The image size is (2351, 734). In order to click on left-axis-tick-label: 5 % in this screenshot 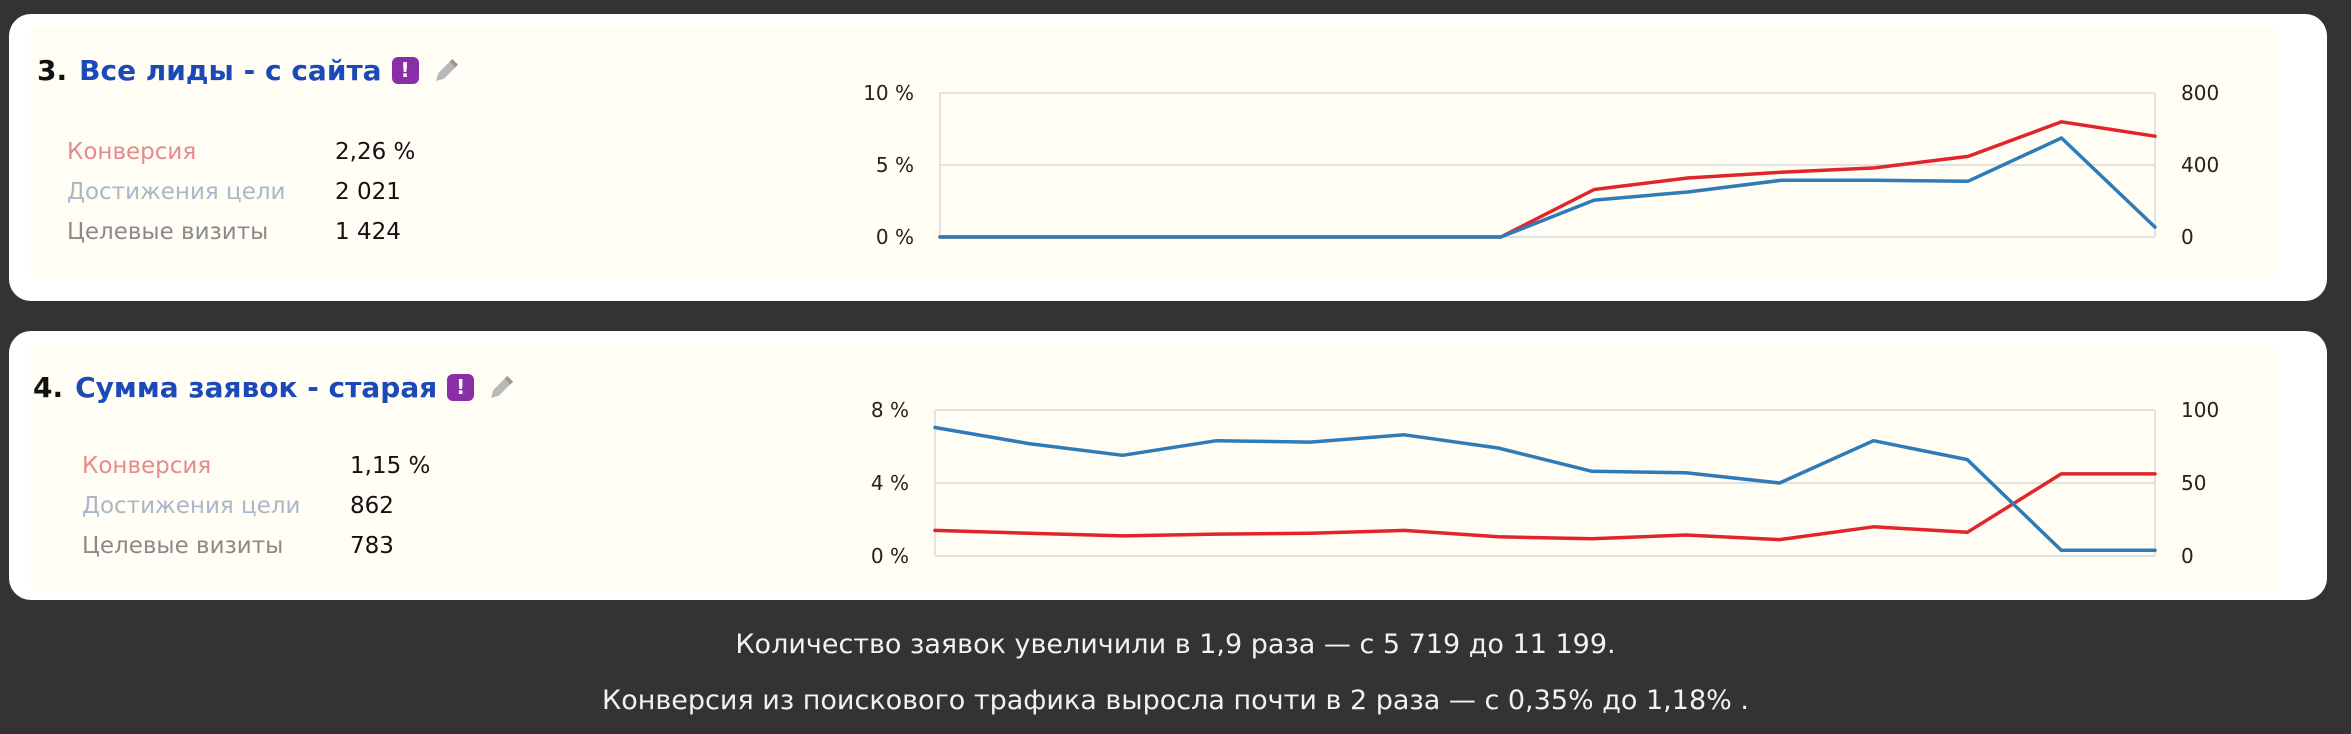, I will do `click(895, 165)`.